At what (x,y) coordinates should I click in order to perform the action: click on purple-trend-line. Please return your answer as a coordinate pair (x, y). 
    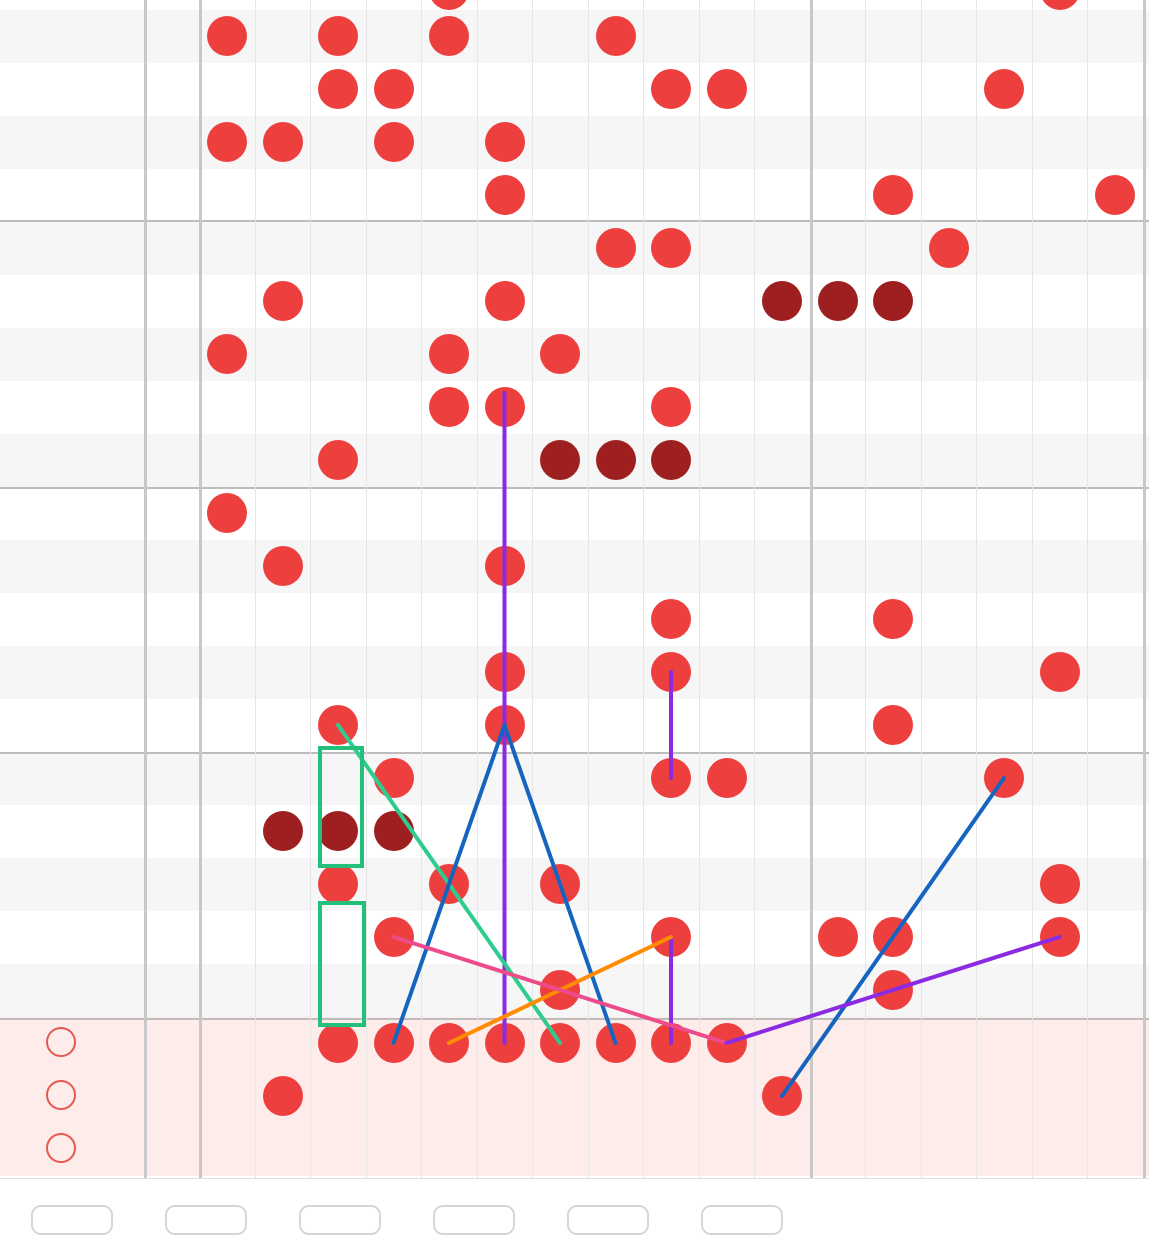
    Looking at the image, I should click on (893, 990).